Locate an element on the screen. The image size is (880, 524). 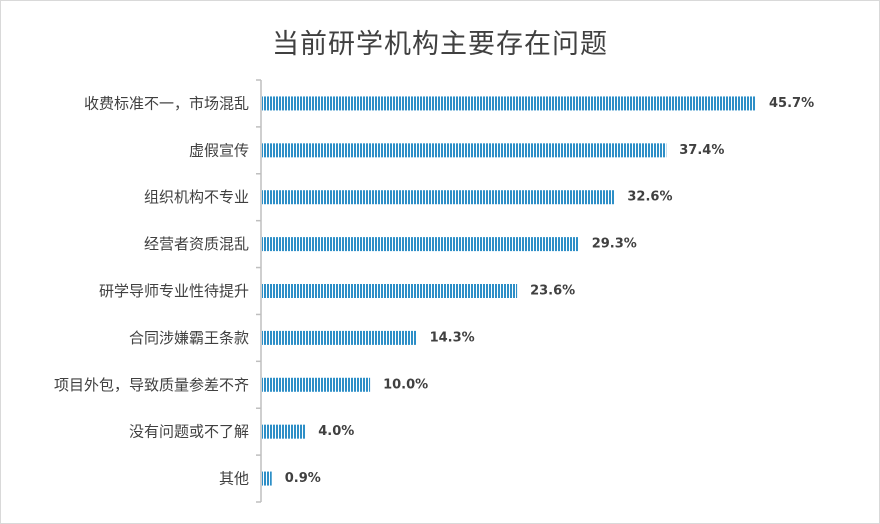
value-label-2: 32.6% is located at coordinates (649, 197).